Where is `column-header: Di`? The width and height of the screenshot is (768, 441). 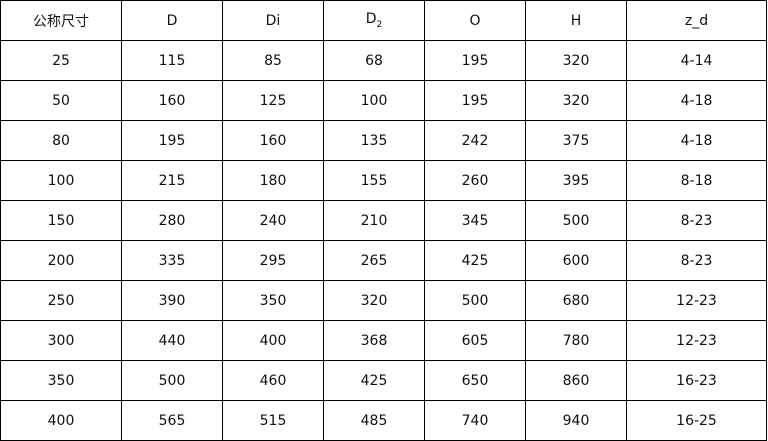
column-header: Di is located at coordinates (273, 20).